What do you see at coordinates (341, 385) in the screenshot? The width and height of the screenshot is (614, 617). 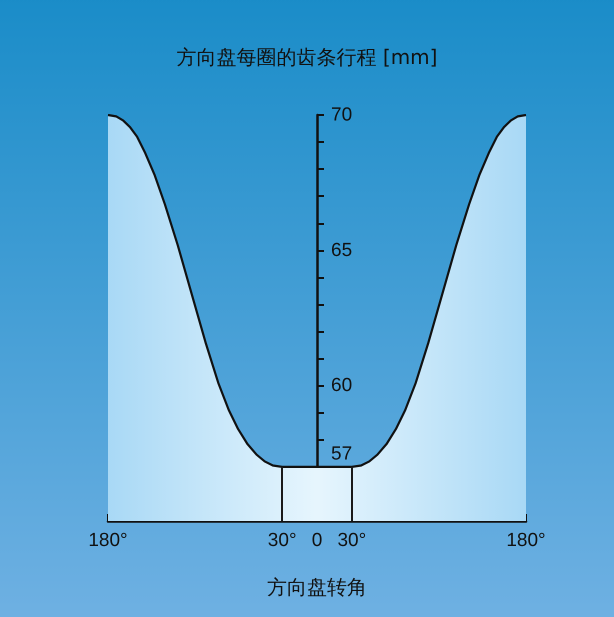 I see `y-tick-label: 60` at bounding box center [341, 385].